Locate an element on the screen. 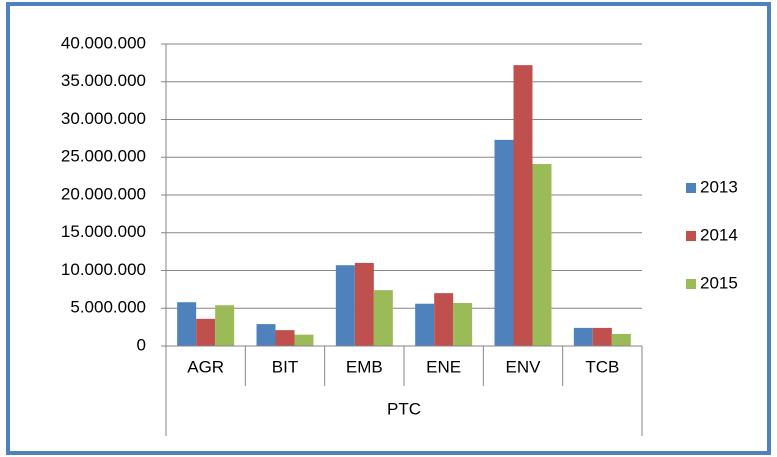  y-tick-label: 0 is located at coordinates (141, 344).